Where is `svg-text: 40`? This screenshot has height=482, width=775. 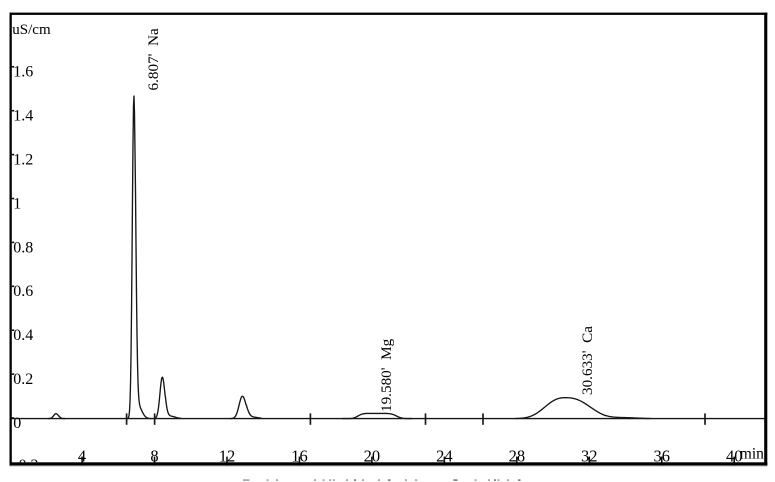
svg-text: 40 is located at coordinates (734, 455).